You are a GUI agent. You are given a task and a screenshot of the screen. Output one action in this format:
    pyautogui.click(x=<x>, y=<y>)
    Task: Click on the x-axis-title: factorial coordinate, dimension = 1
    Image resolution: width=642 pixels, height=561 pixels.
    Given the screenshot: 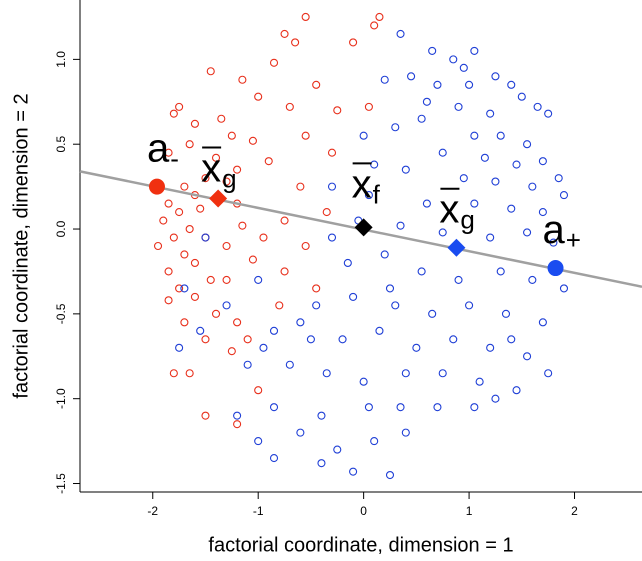 What is the action you would take?
    pyautogui.click(x=360, y=545)
    